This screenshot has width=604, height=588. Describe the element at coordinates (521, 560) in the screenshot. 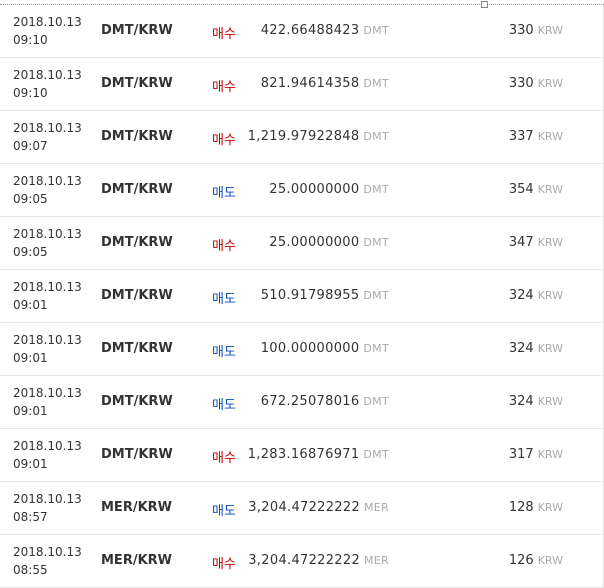

I see `price-value: 126` at that location.